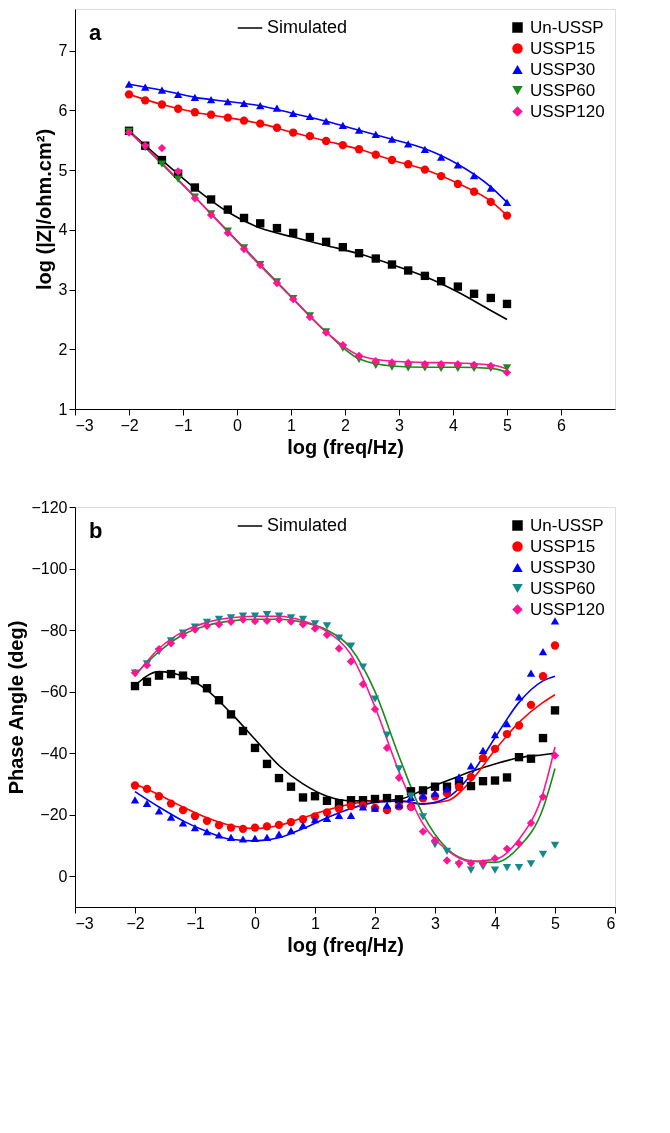 The height and width of the screenshot is (1133, 670). What do you see at coordinates (63, 51) in the screenshot?
I see `y-tick-label: 7` at bounding box center [63, 51].